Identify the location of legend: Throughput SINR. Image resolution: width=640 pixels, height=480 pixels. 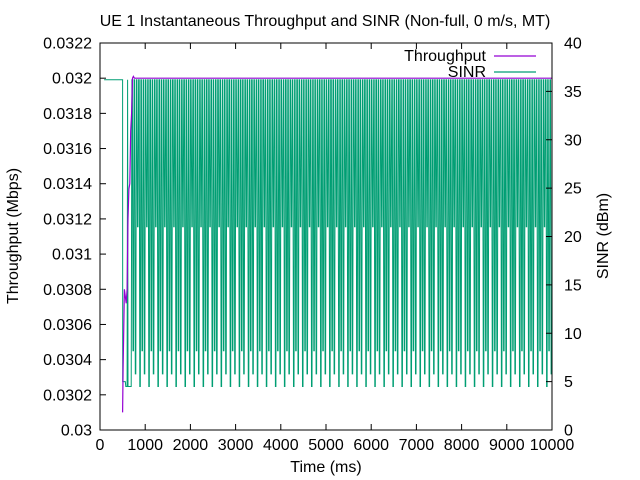
(470, 64).